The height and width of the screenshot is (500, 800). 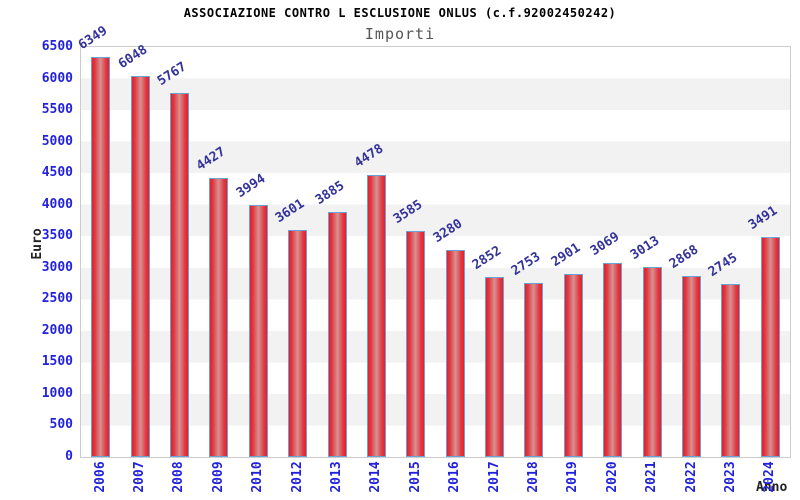 I want to click on y-tick-label: 3000, so click(x=57, y=267).